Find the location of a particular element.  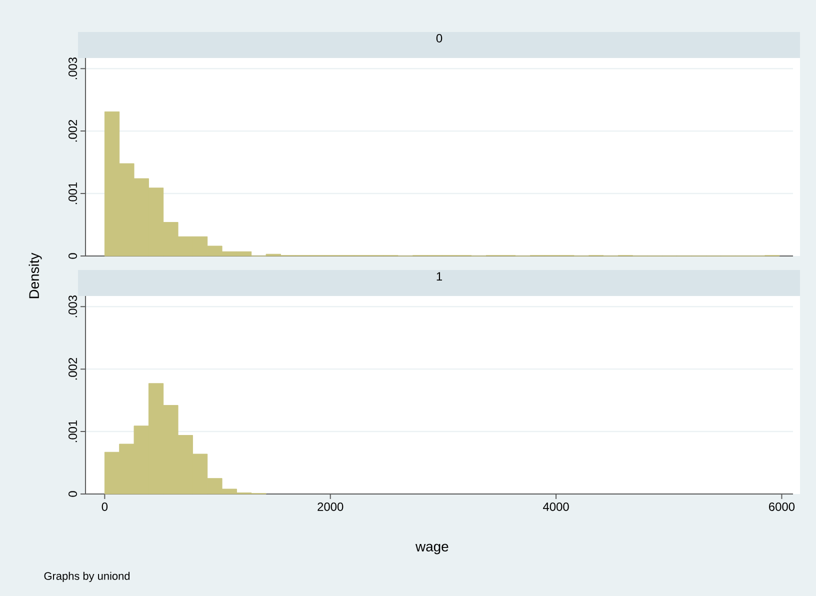

chart-title: 1 is located at coordinates (439, 276).